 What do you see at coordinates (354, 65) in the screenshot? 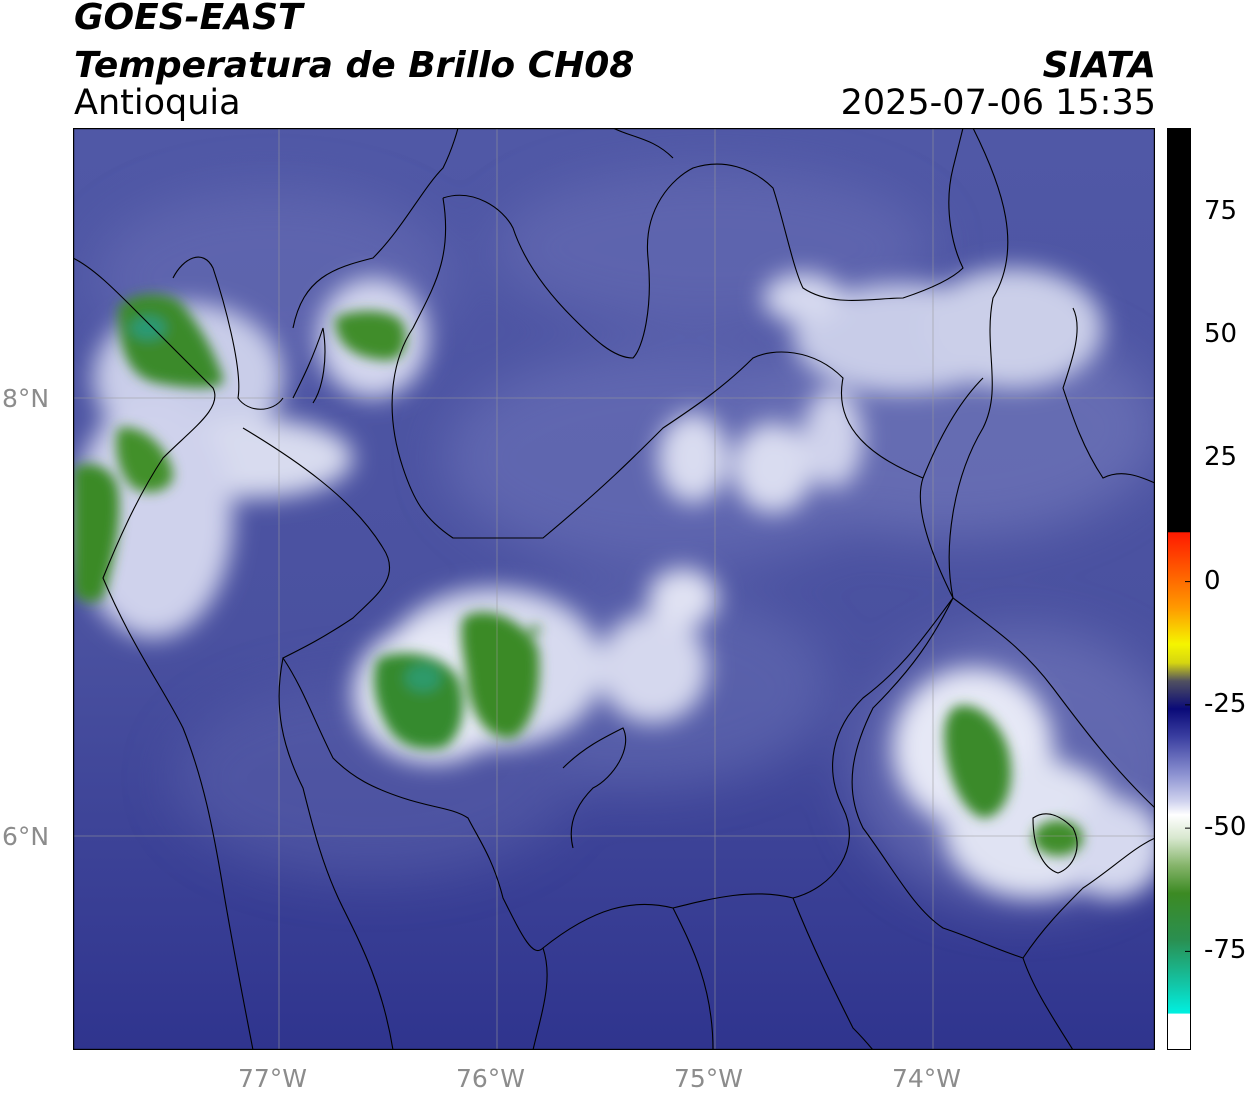
I see `product-title: Temperatura de Brillo CH08` at bounding box center [354, 65].